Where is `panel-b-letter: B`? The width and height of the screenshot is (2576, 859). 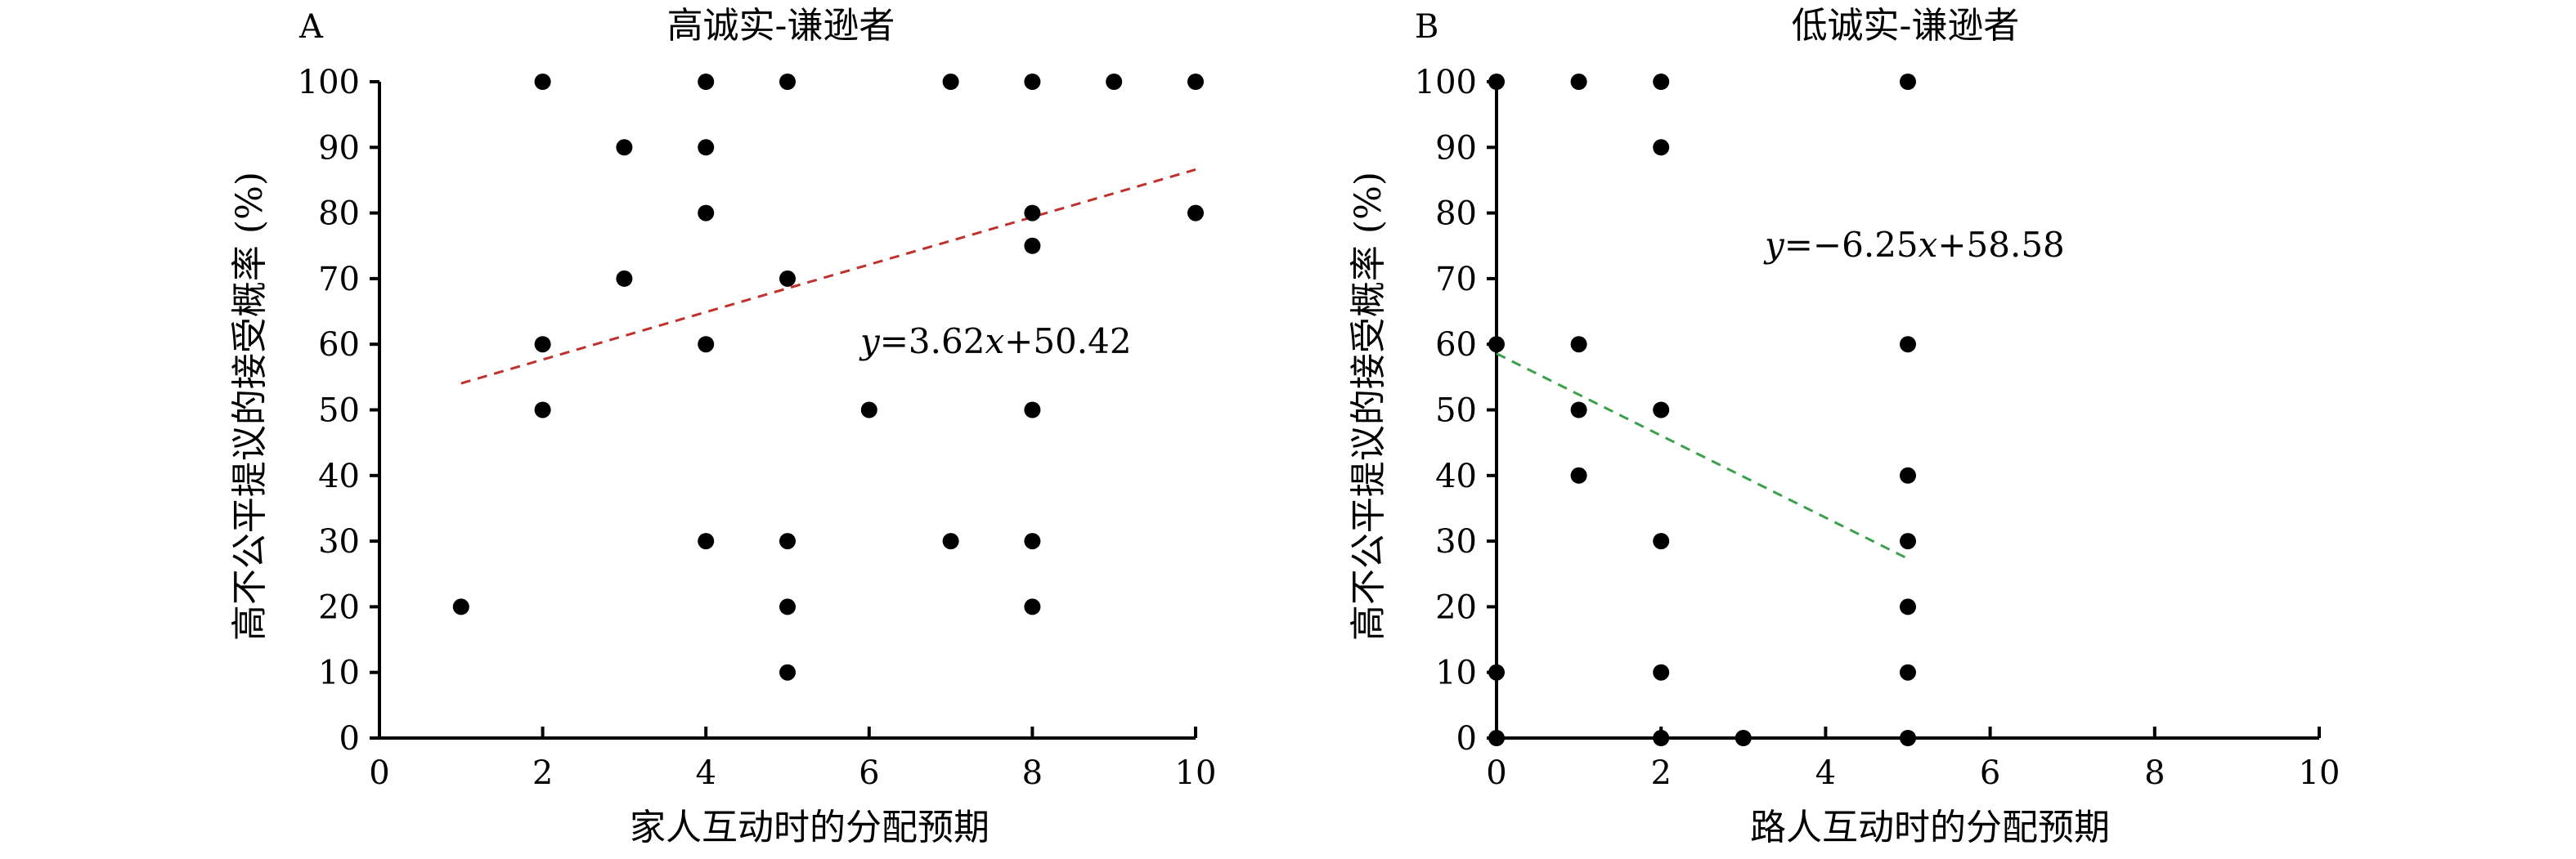 panel-b-letter: B is located at coordinates (1426, 27).